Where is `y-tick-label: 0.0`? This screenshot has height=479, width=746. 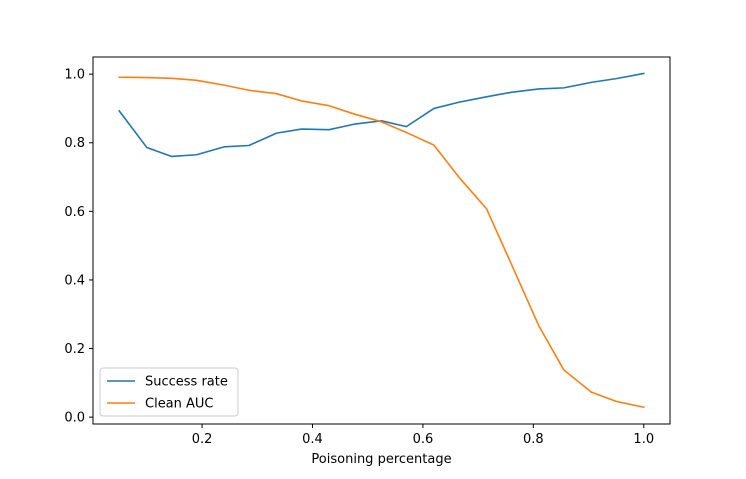
y-tick-label: 0.0 is located at coordinates (74, 418).